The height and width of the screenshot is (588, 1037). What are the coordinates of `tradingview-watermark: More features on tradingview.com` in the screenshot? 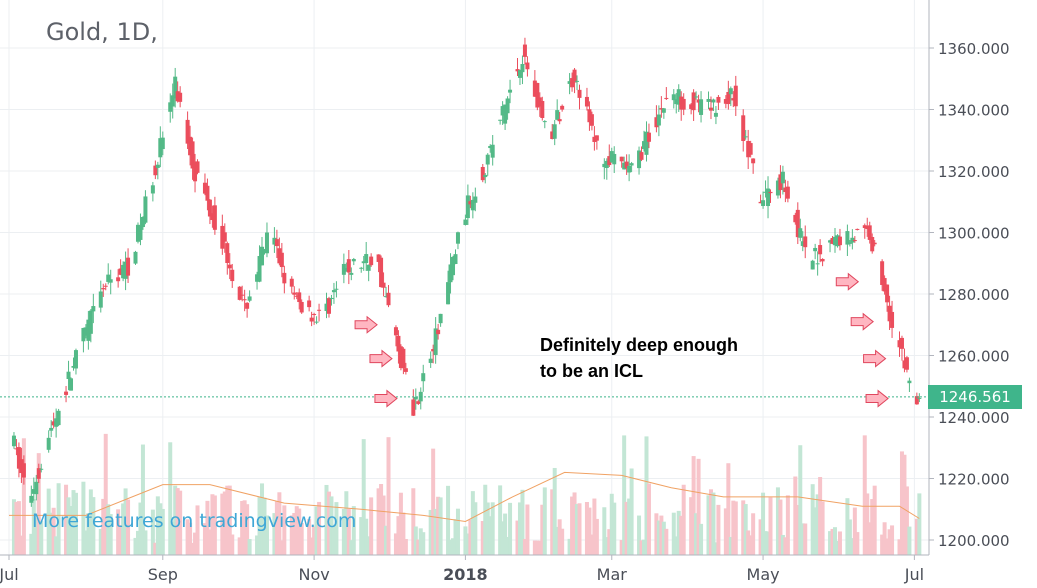 It's located at (194, 521).